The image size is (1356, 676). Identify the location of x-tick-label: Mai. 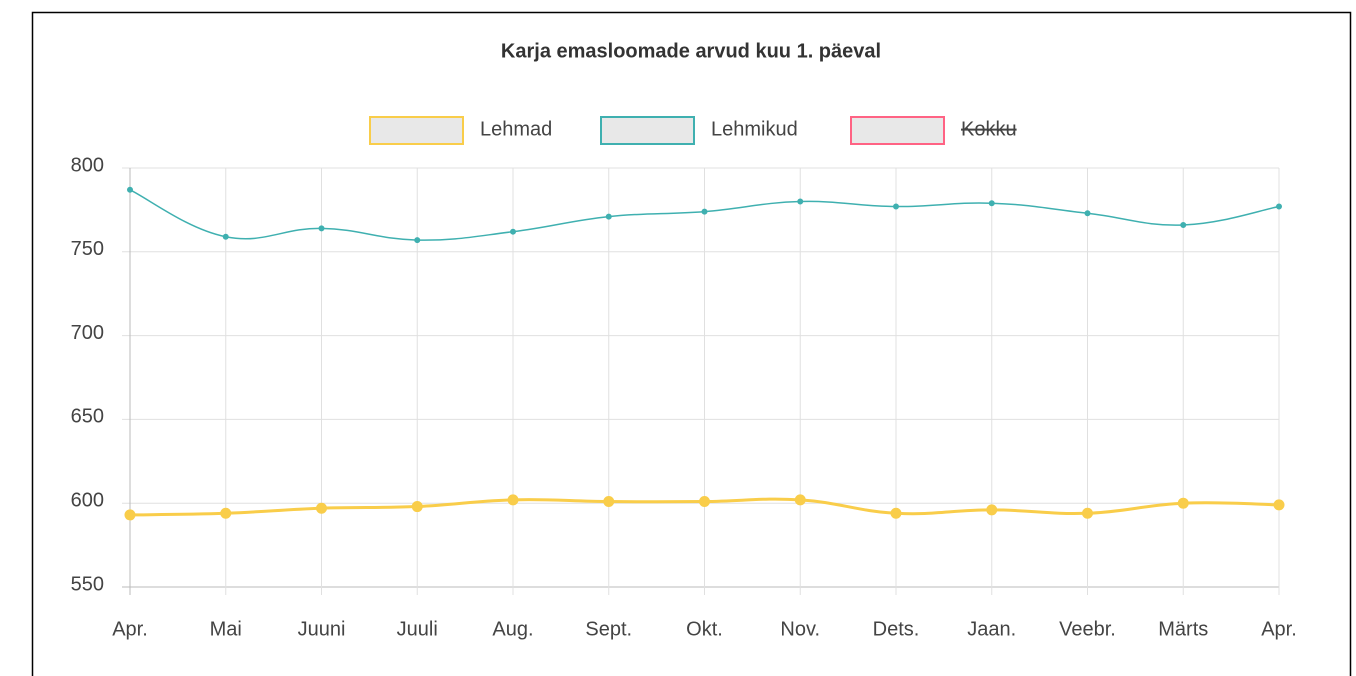
(226, 629).